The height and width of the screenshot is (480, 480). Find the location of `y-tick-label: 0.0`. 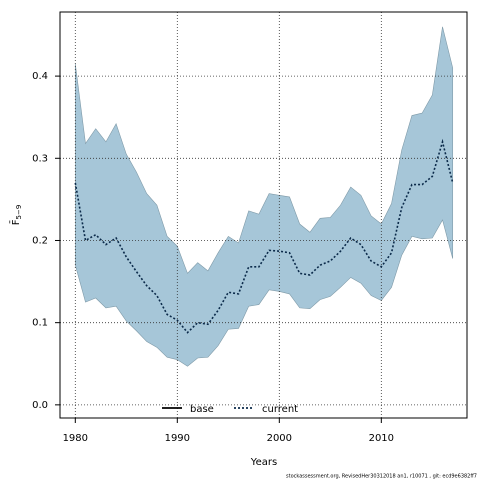

y-tick-label: 0.0 is located at coordinates (40, 405).